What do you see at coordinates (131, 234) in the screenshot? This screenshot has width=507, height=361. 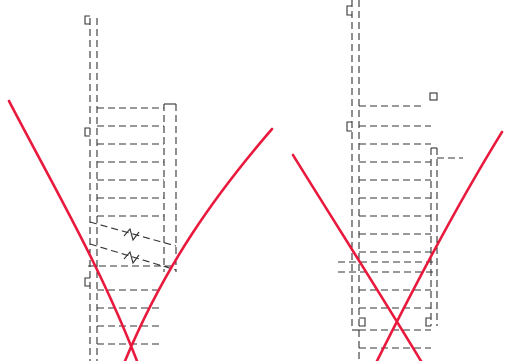 I see `break-symbol-upper` at bounding box center [131, 234].